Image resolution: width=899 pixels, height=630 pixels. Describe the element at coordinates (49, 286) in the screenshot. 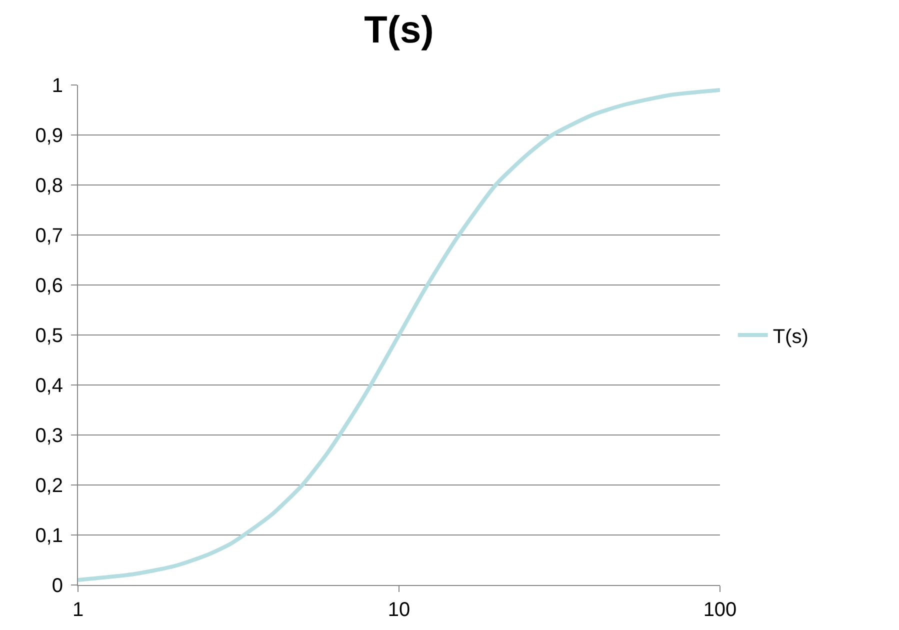

I see `y-tick-label: 0,6` at that location.